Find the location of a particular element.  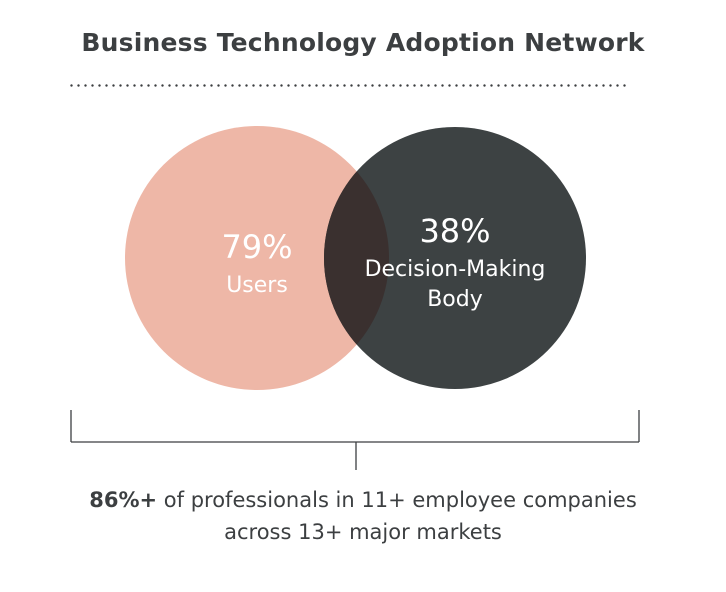

users-label: Users is located at coordinates (257, 285).